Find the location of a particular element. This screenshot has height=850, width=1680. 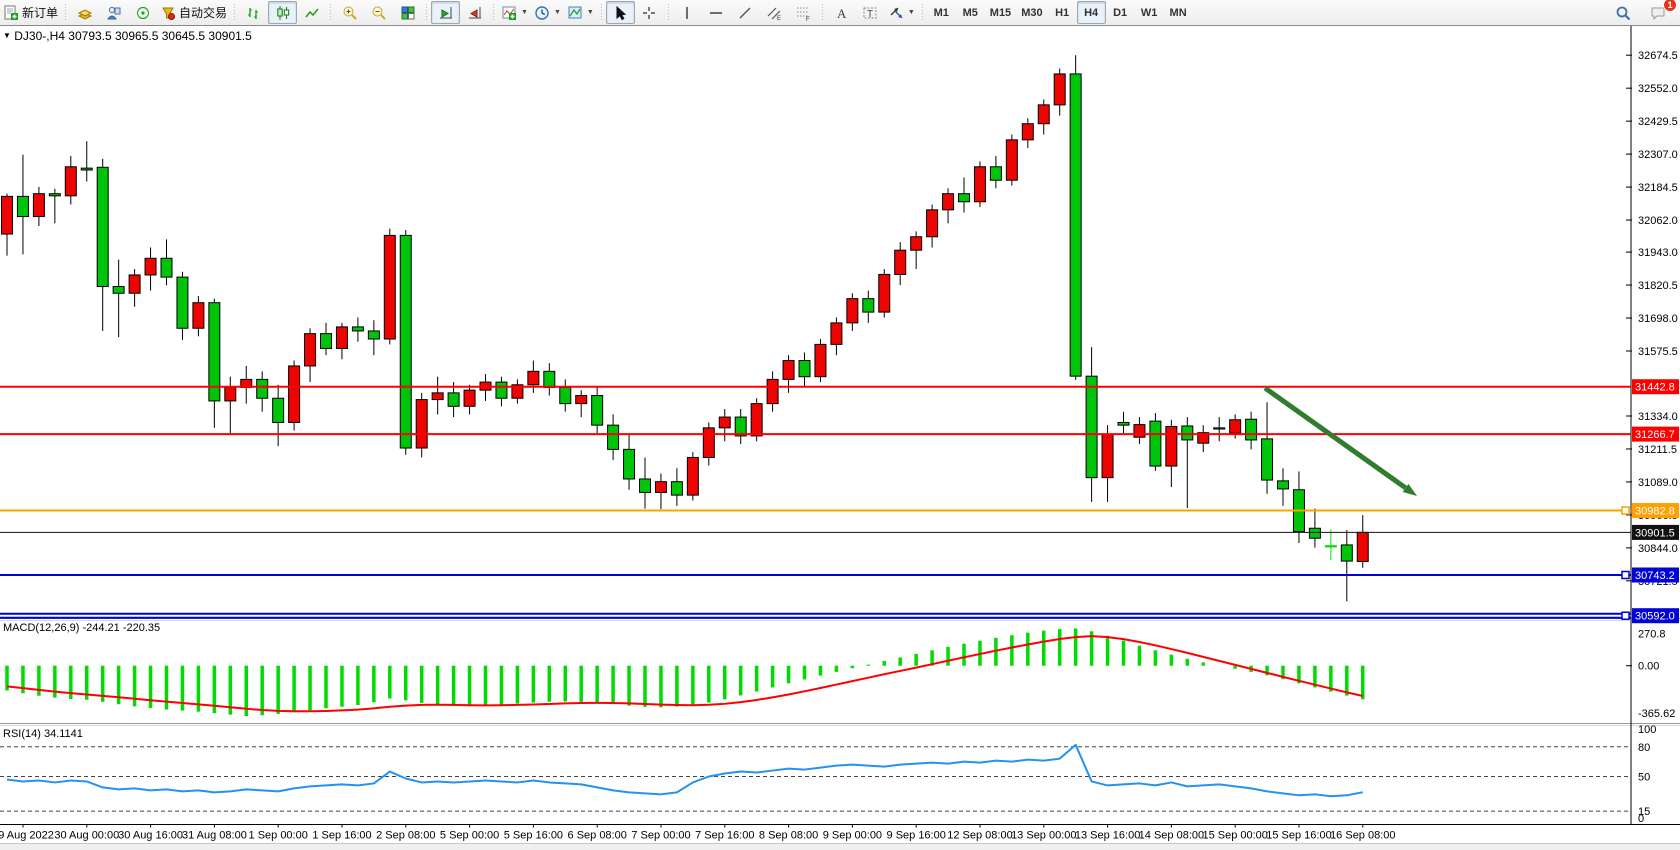

vertical-line-button is located at coordinates (687, 12).